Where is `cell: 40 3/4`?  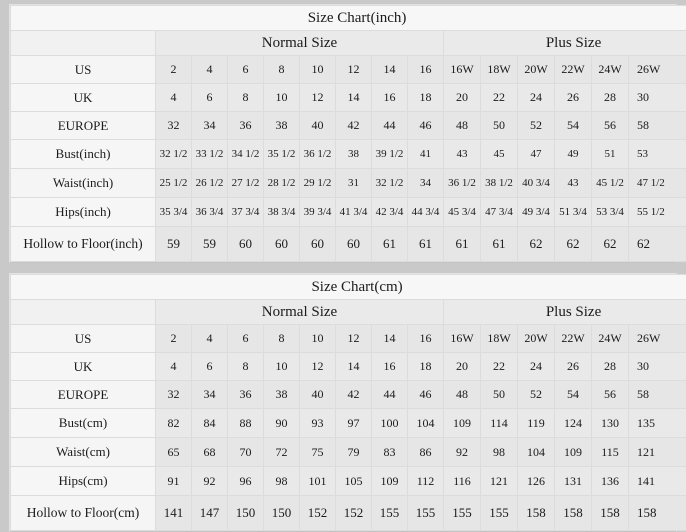
cell: 40 3/4 is located at coordinates (536, 183).